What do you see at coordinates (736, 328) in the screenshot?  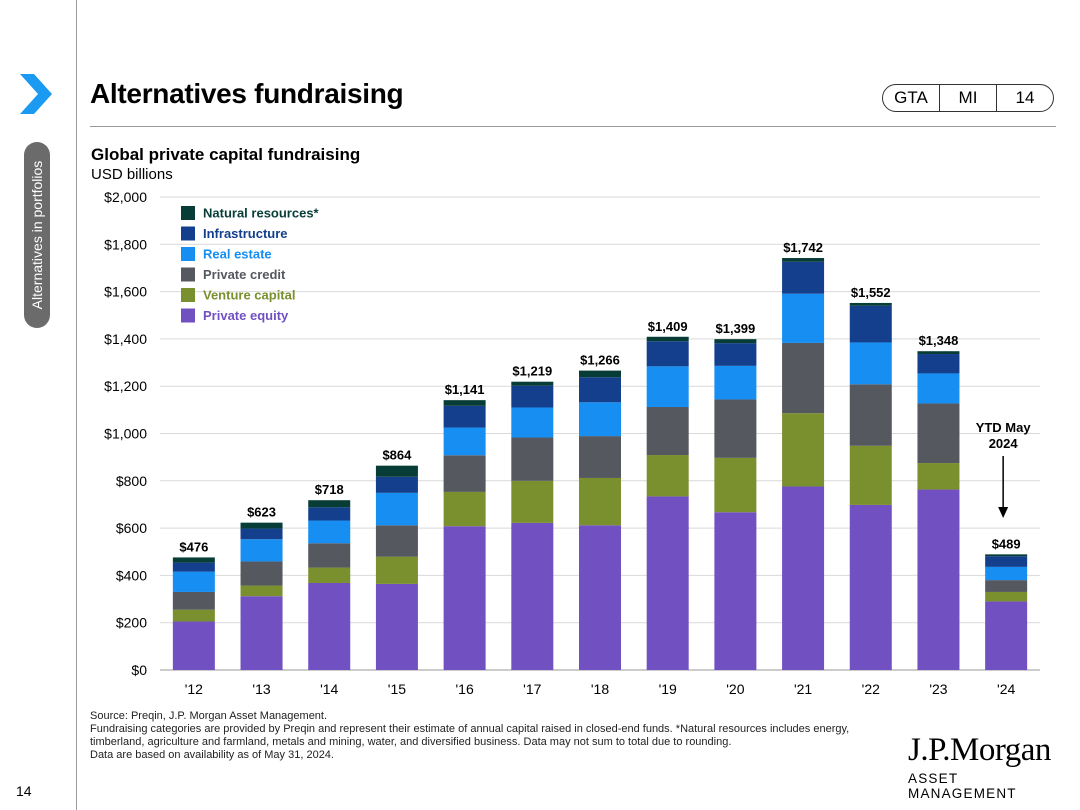 I see `total-label: $1,399` at bounding box center [736, 328].